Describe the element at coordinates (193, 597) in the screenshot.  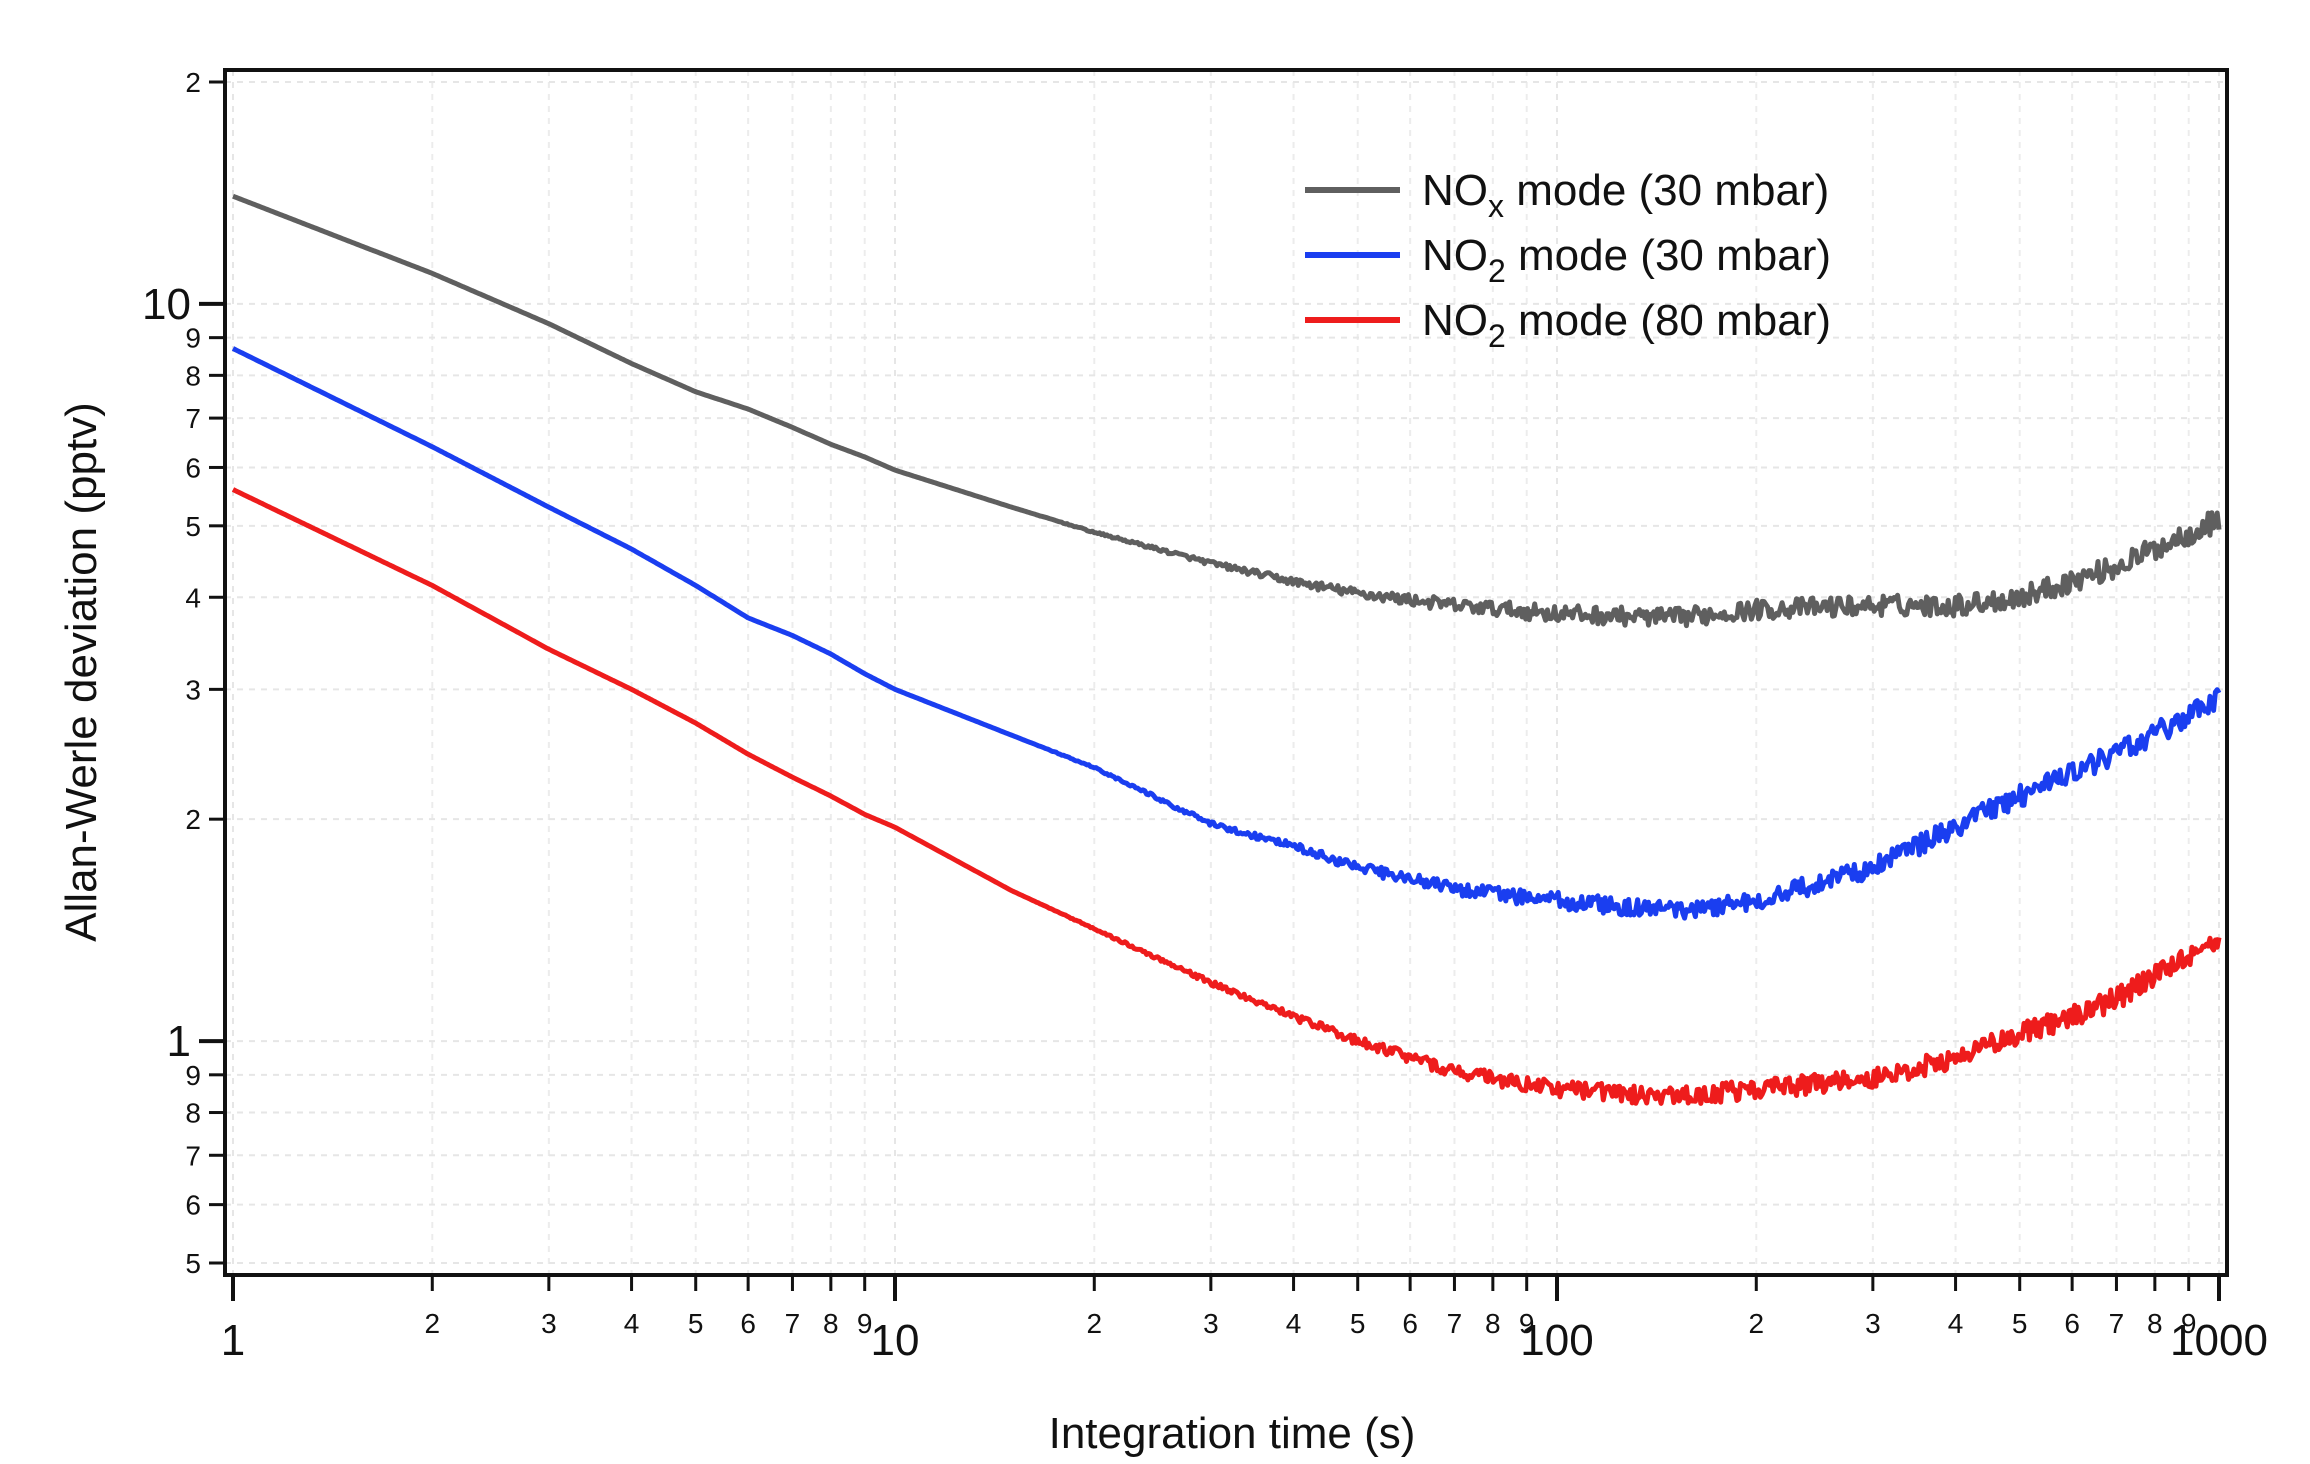
I see `y-minor-tick-label: 4` at that location.